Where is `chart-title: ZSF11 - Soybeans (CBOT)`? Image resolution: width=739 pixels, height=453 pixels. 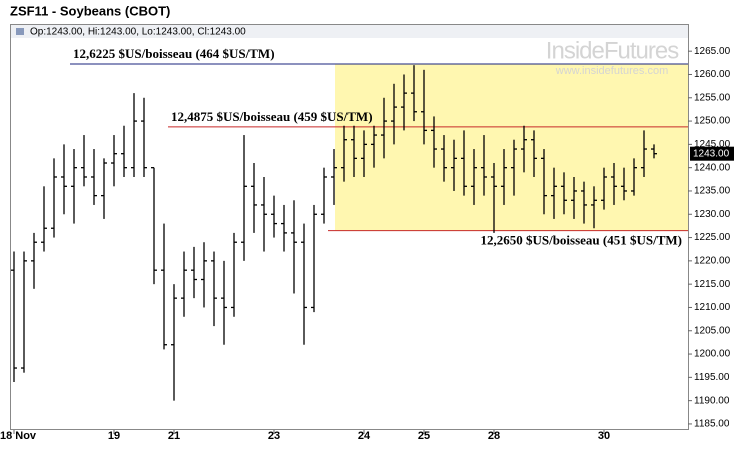 chart-title: ZSF11 - Soybeans (CBOT) is located at coordinates (90, 10).